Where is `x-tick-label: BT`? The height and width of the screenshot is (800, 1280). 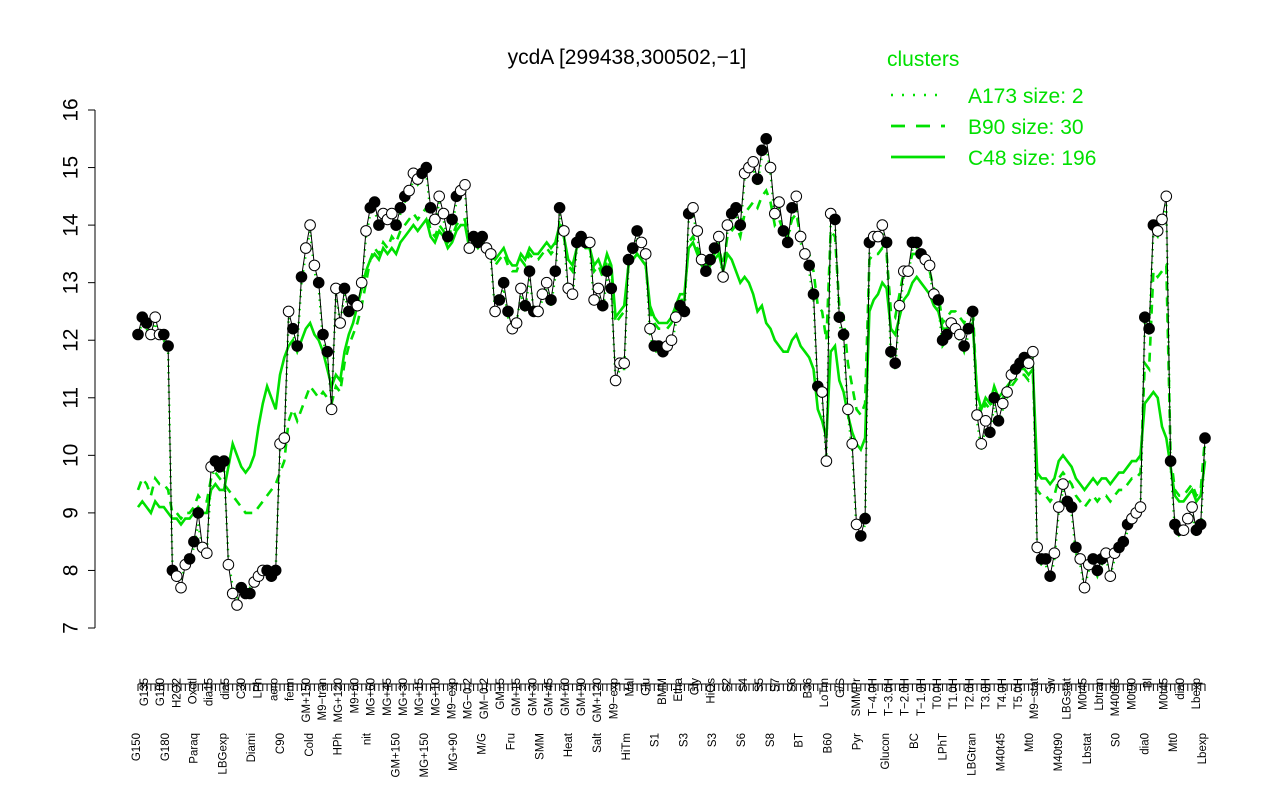 x-tick-label: BT is located at coordinates (800, 740).